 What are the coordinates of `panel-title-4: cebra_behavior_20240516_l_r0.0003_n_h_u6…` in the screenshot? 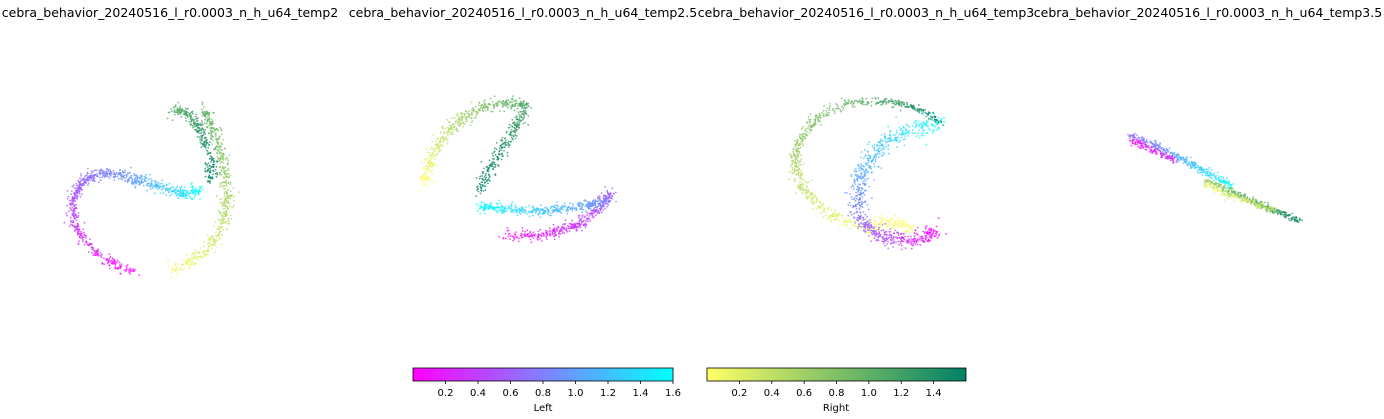 It's located at (1208, 12).